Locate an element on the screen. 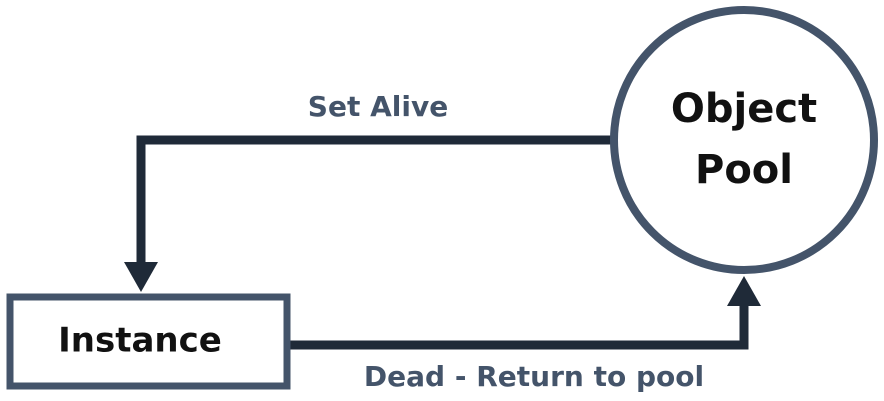  object-pool-label-line2: Pool is located at coordinates (744, 170).